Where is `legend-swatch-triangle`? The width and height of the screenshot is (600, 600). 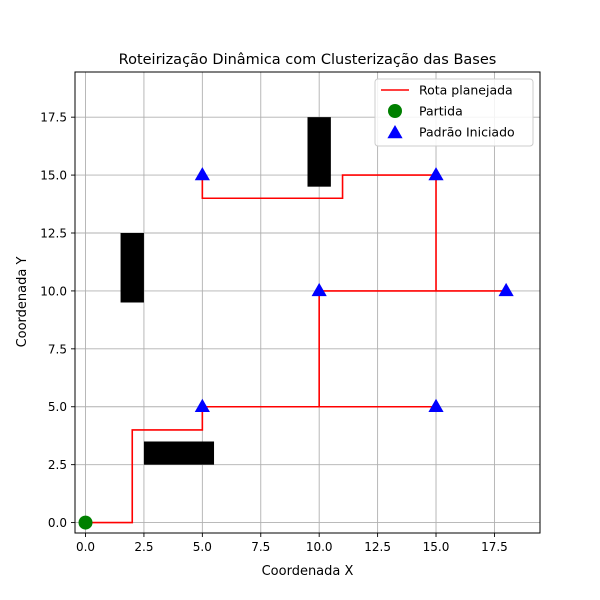
legend-swatch-triangle is located at coordinates (395, 132).